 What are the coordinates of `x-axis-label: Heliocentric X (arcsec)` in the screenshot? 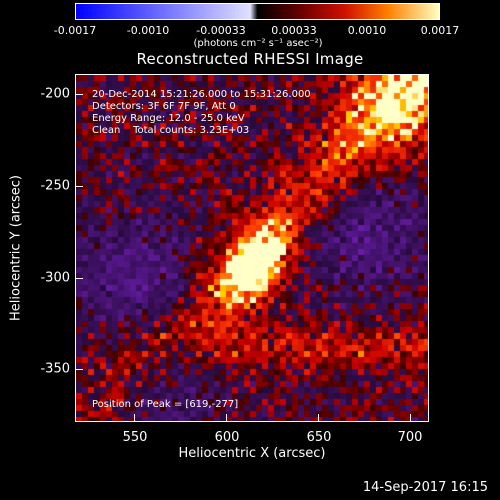 It's located at (252, 453).